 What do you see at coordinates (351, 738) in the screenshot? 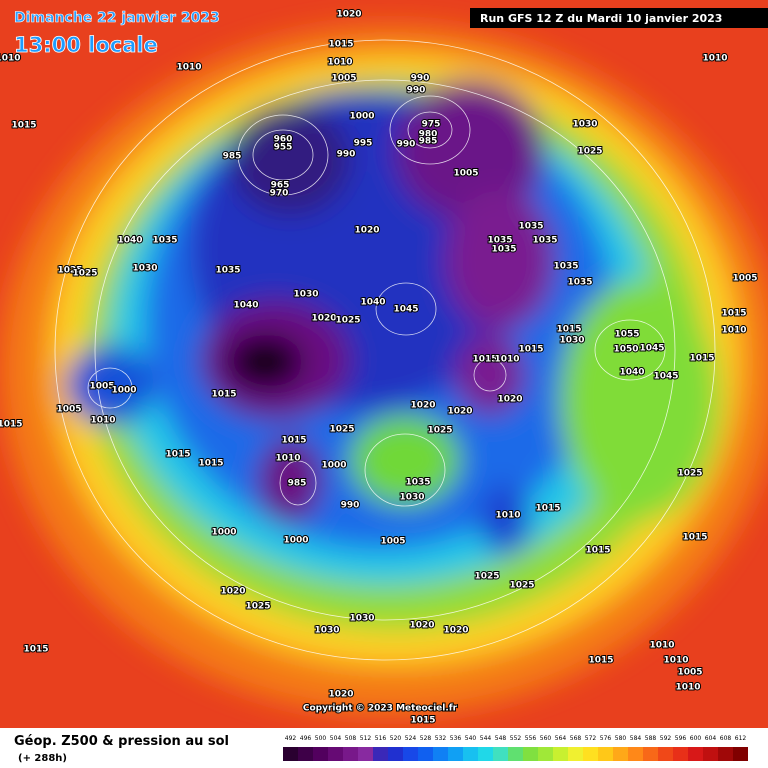
I see `scale-label: 508` at bounding box center [351, 738].